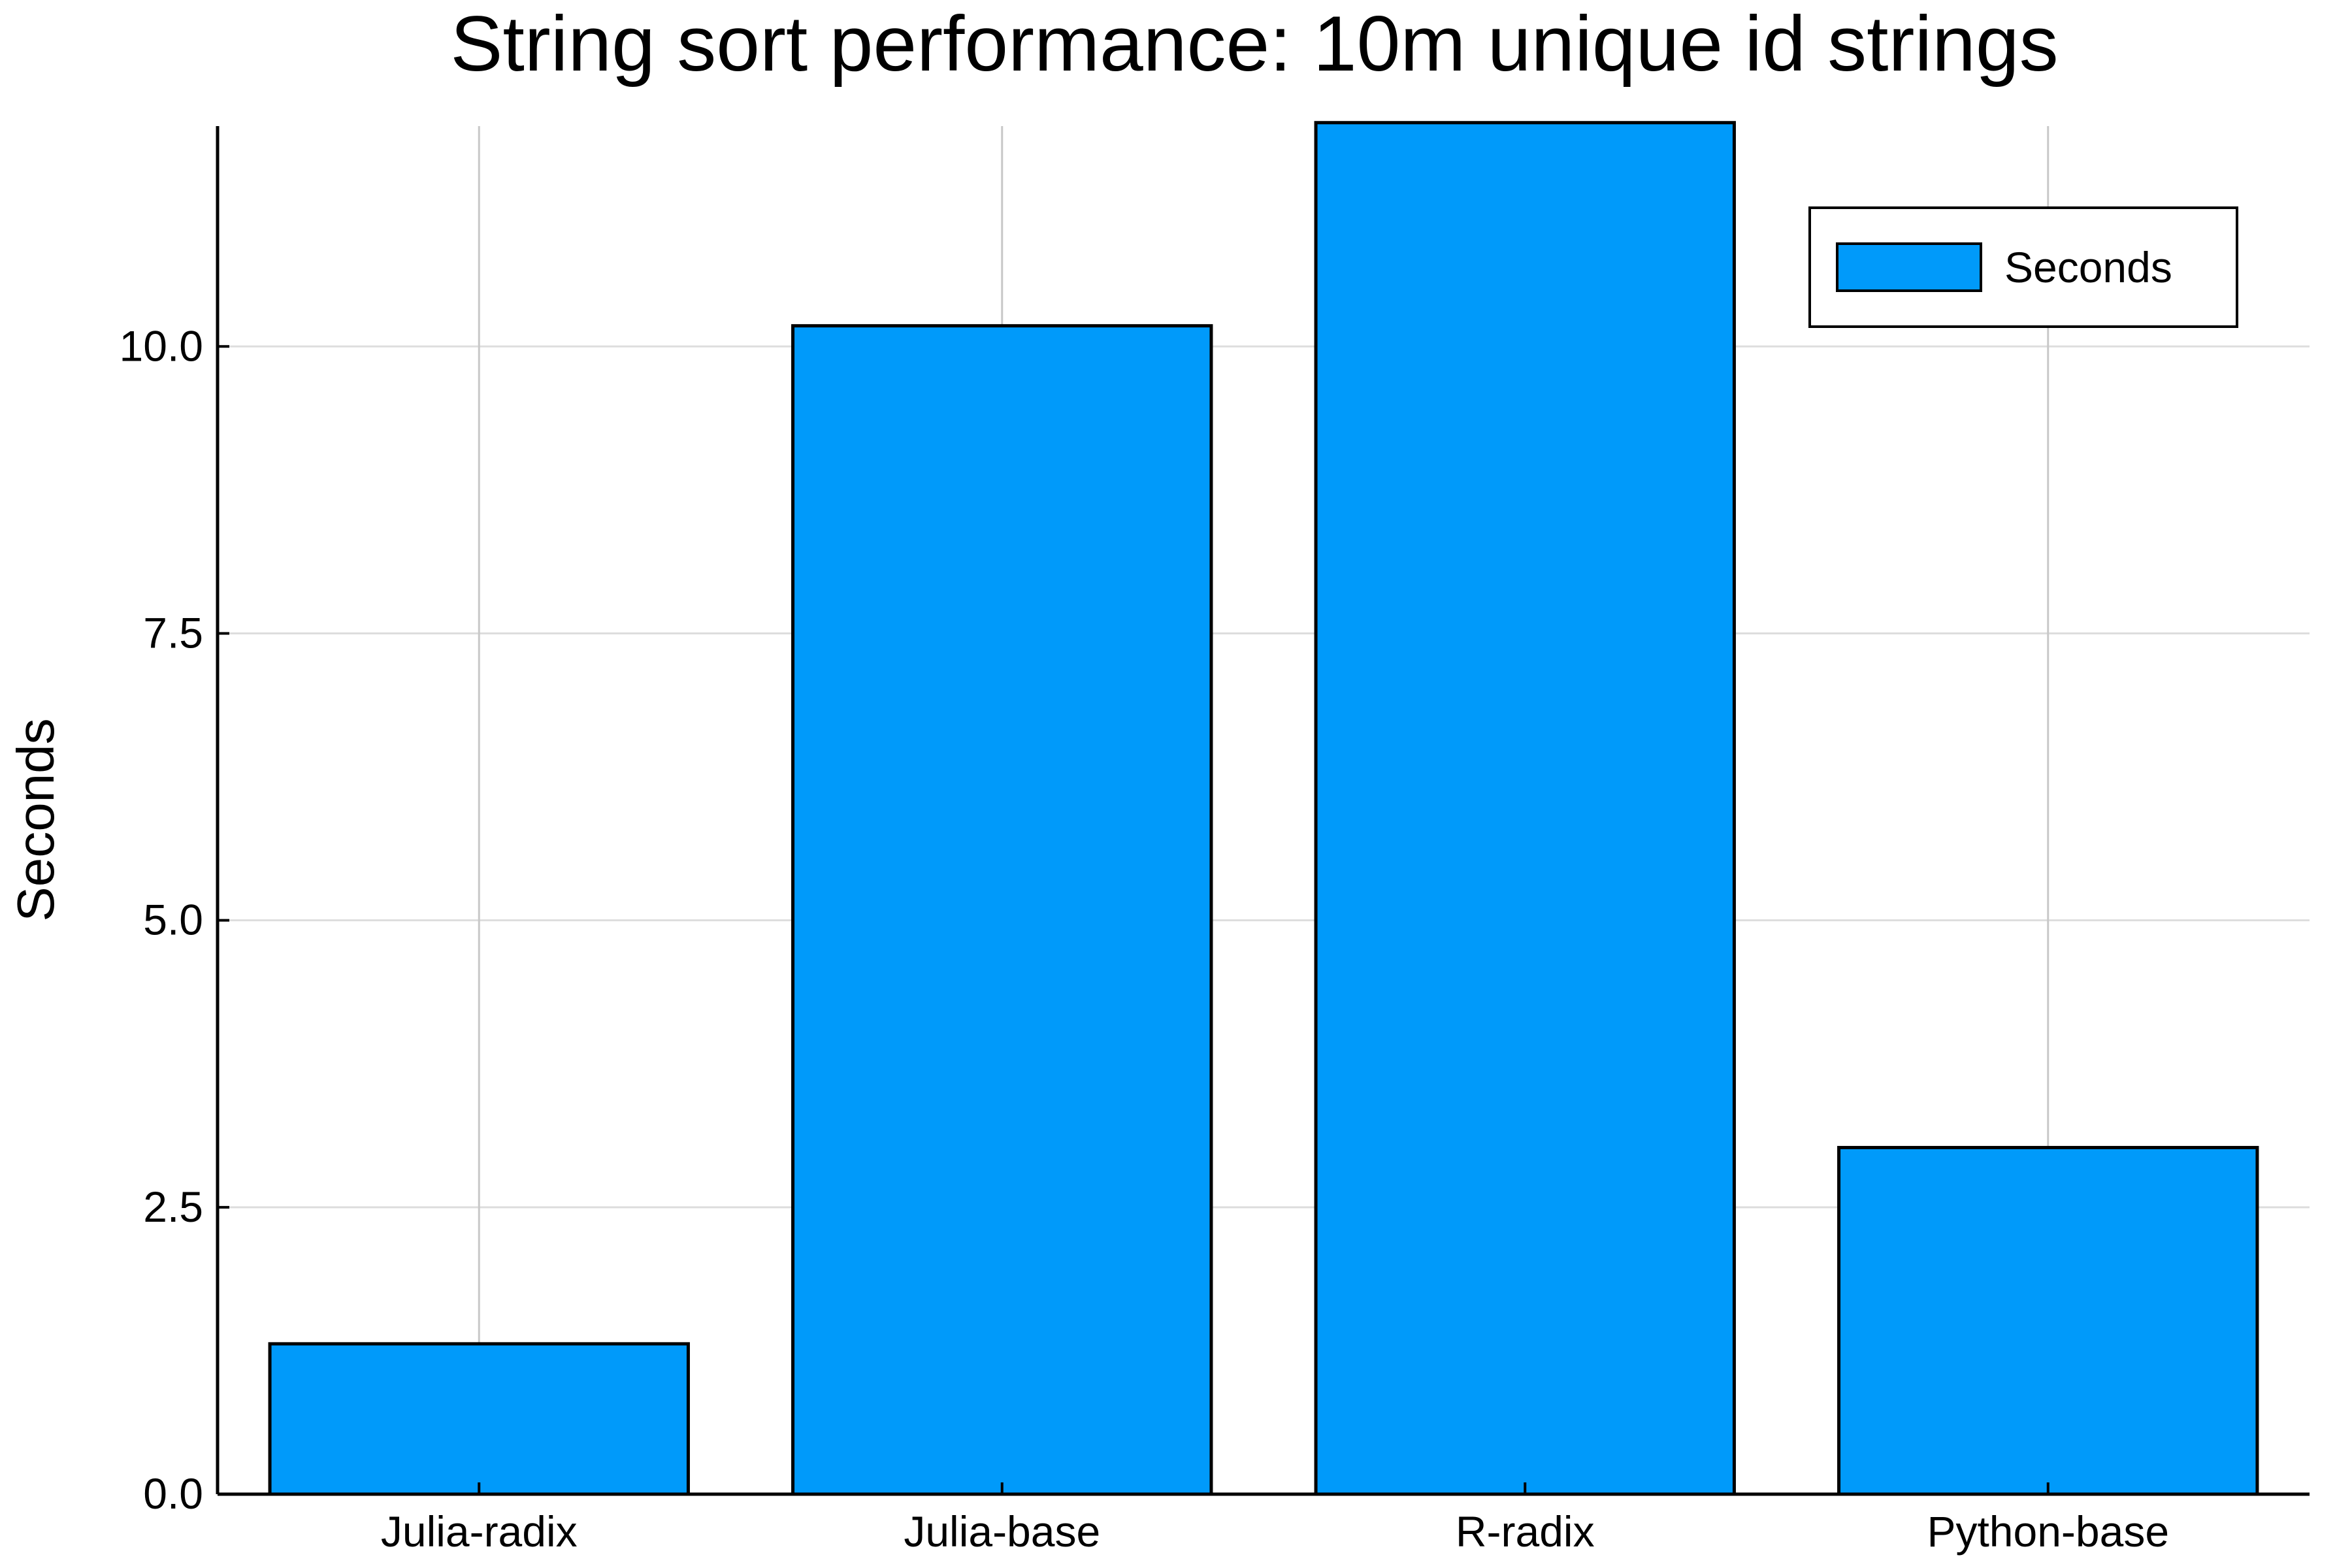 The width and height of the screenshot is (2352, 1568). What do you see at coordinates (173, 632) in the screenshot?
I see `y-tick-label: 7.5` at bounding box center [173, 632].